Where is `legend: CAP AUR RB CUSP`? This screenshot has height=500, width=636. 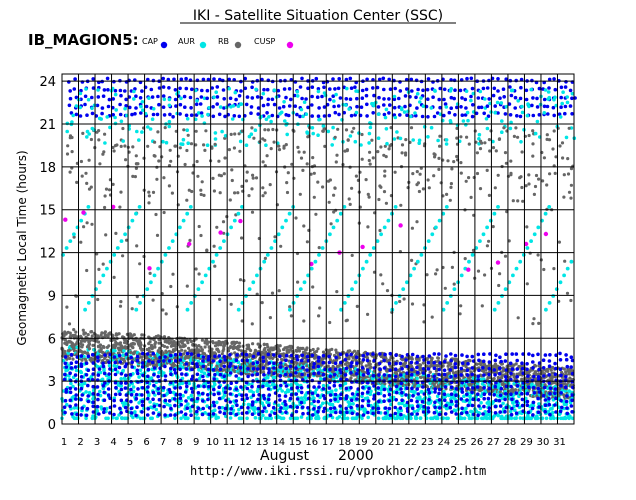 legend: CAP AUR RB CUSP is located at coordinates (218, 43).